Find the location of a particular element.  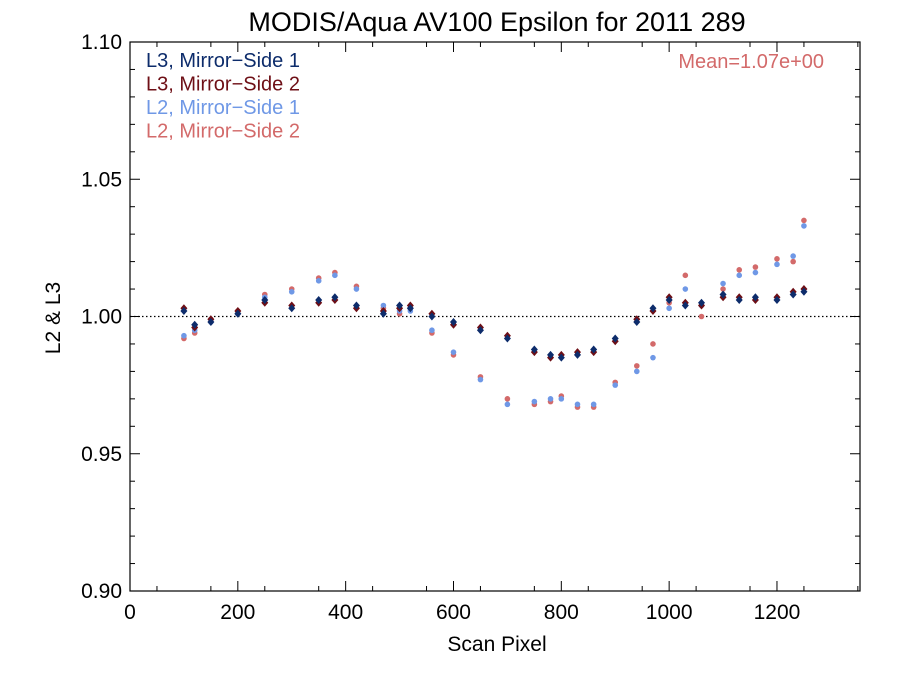

series-group is located at coordinates (494, 323).